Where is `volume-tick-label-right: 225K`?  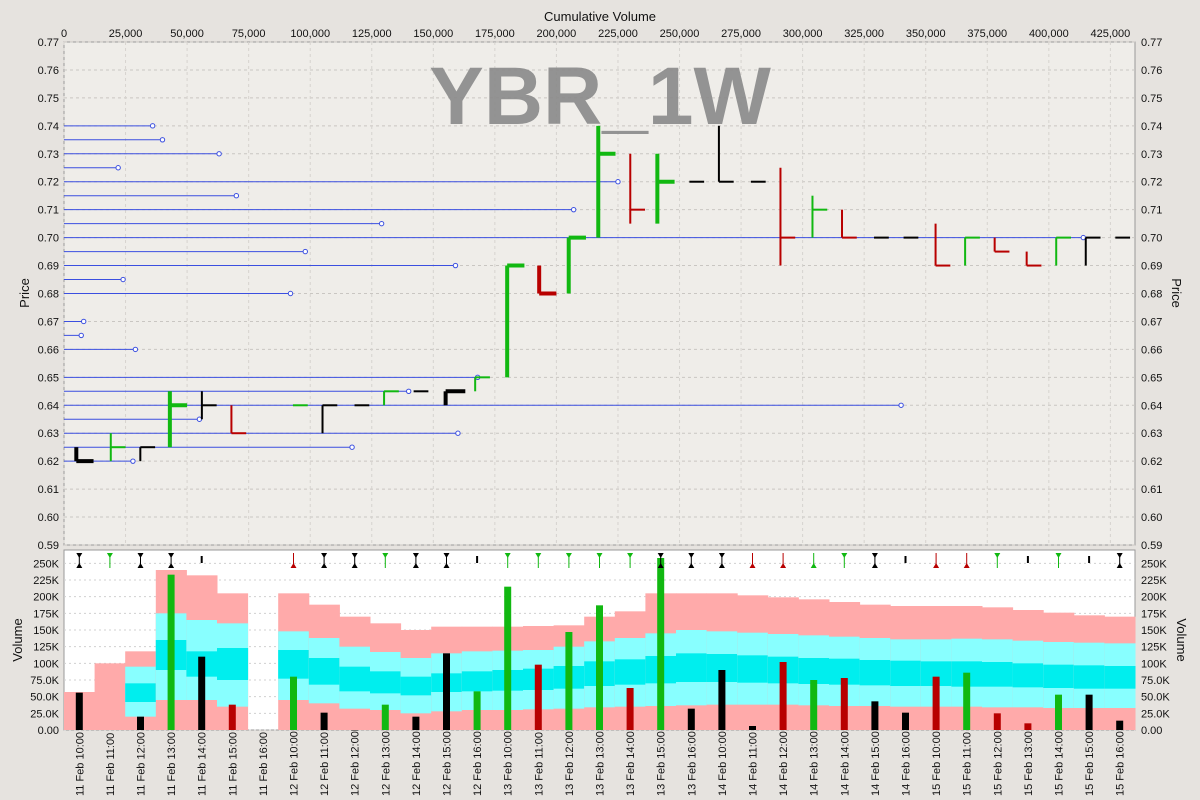
volume-tick-label-right: 225K is located at coordinates (1154, 581).